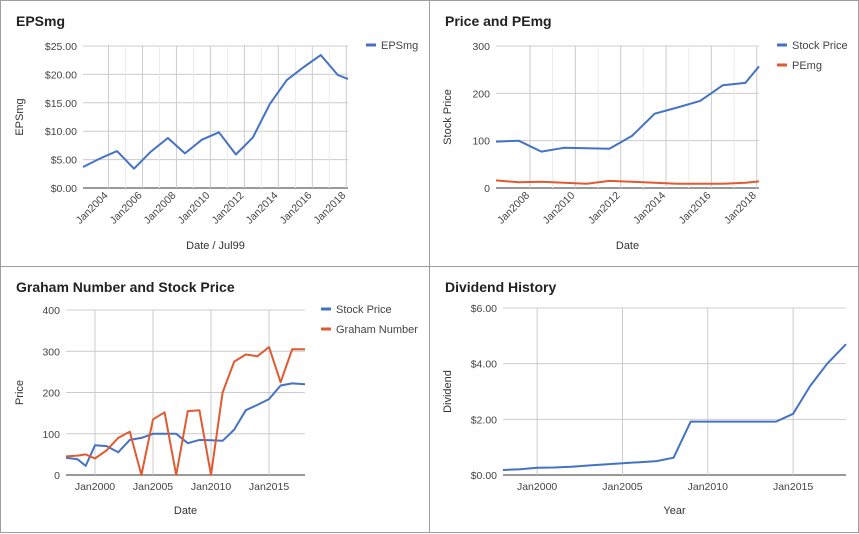 The image size is (859, 534). Describe the element at coordinates (377, 330) in the screenshot. I see `legend-label: Graham Number` at that location.